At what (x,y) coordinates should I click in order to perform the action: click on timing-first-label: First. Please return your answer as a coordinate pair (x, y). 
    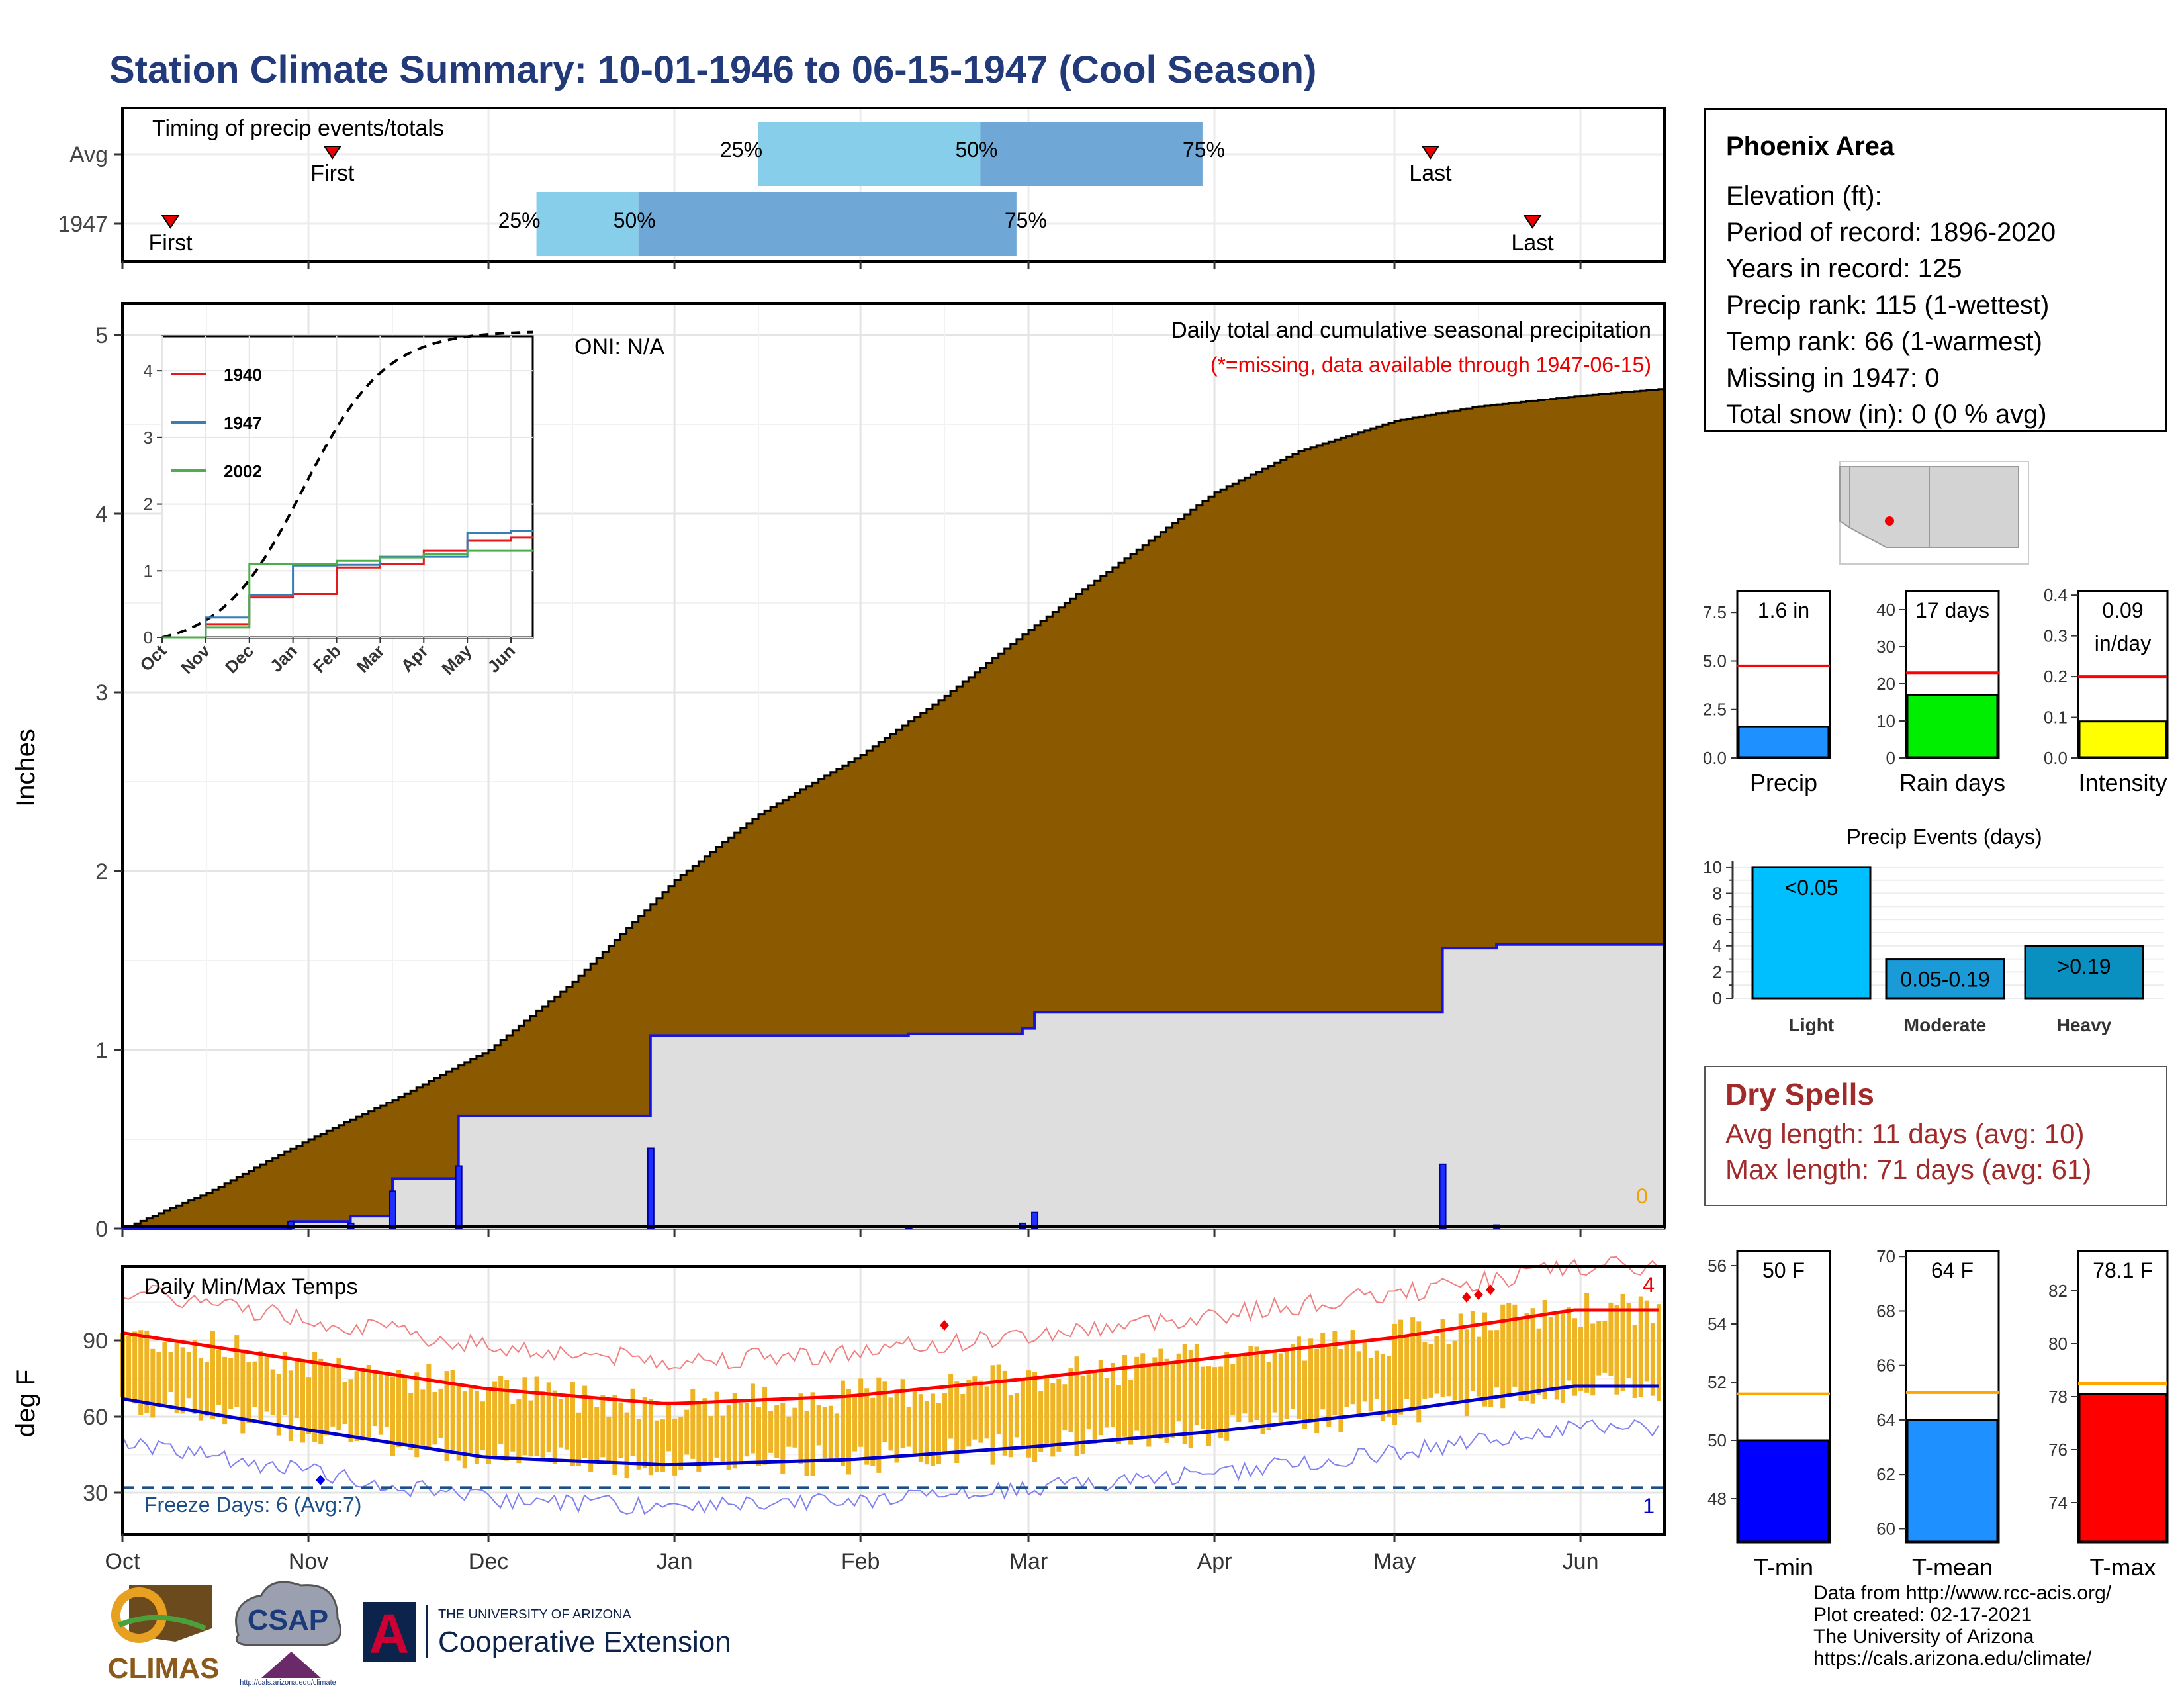
    Looking at the image, I should click on (171, 243).